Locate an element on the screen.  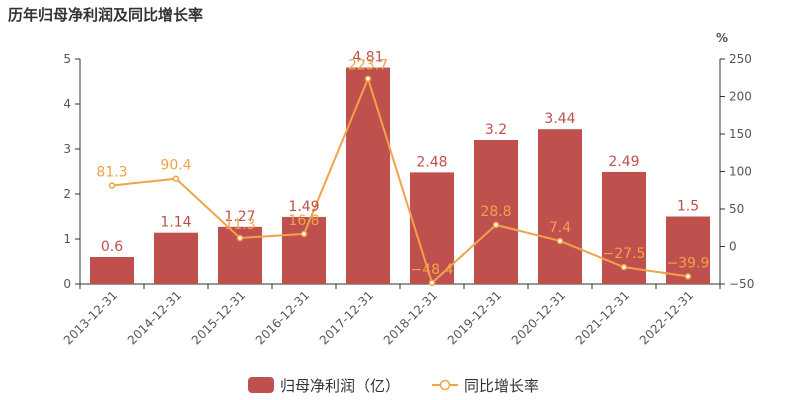
y-right-tick-label: 0 is located at coordinates (733, 247).